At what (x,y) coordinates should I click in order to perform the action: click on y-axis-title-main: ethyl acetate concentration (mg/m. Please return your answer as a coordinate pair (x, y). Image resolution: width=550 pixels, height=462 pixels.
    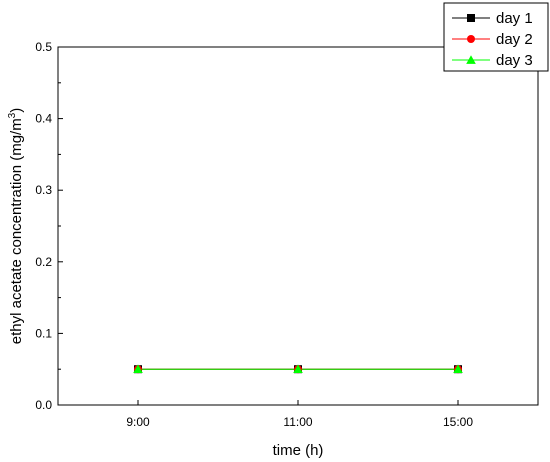
    Looking at the image, I should click on (16, 231).